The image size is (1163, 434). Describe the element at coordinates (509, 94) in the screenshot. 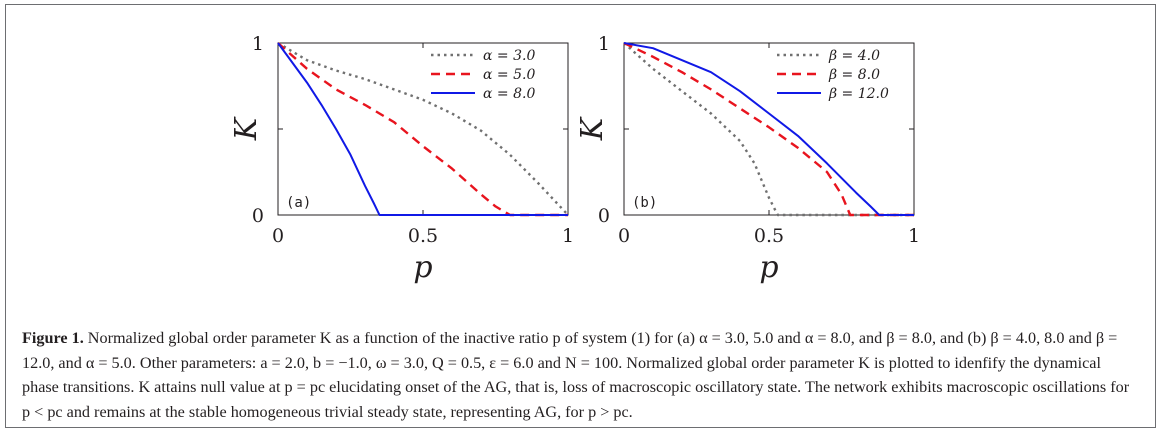

I see `legend-entry: α = 8.0` at that location.